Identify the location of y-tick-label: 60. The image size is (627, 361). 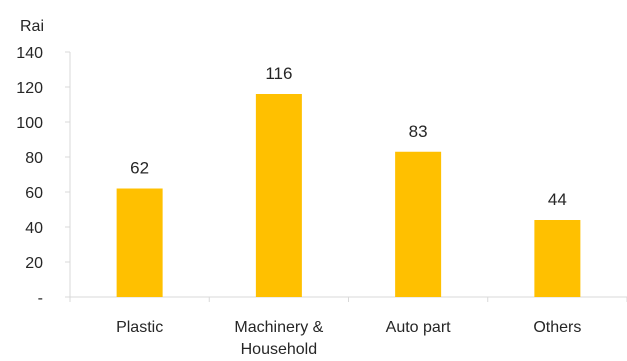
(34, 193).